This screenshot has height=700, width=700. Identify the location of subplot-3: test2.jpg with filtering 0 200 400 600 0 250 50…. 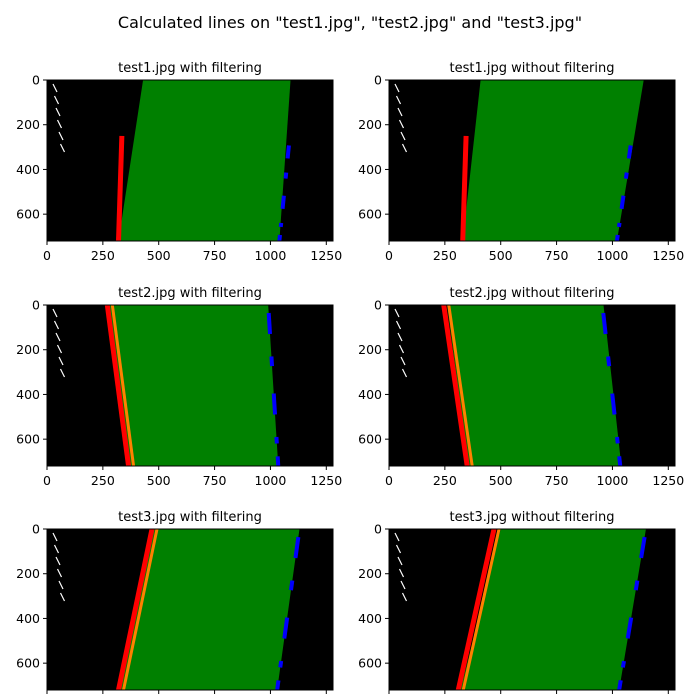
(179, 387).